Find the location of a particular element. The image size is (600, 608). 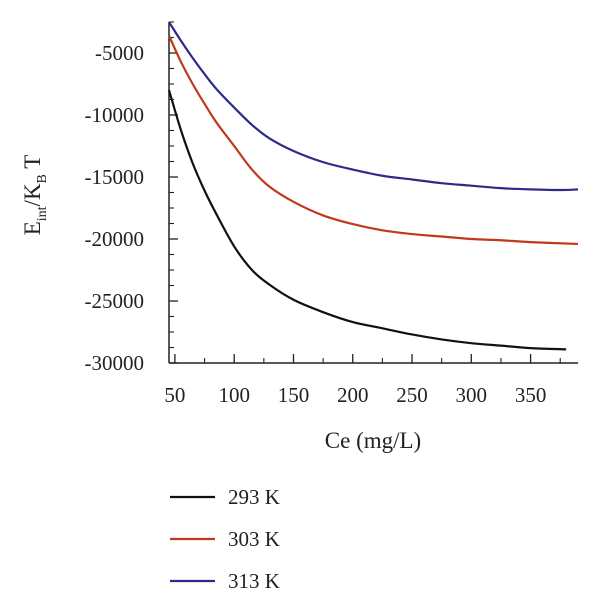

x-tick-label: 250 is located at coordinates (412, 395).